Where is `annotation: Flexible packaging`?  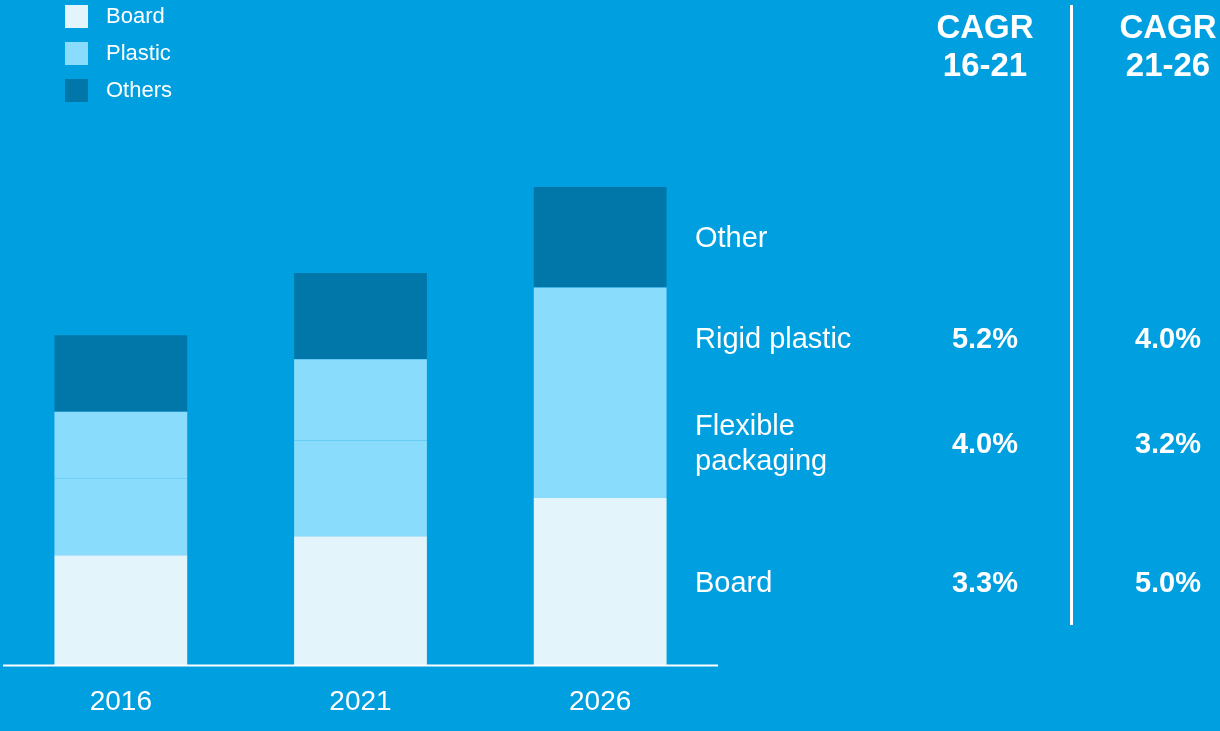 annotation: Flexible packaging is located at coordinates (762, 442).